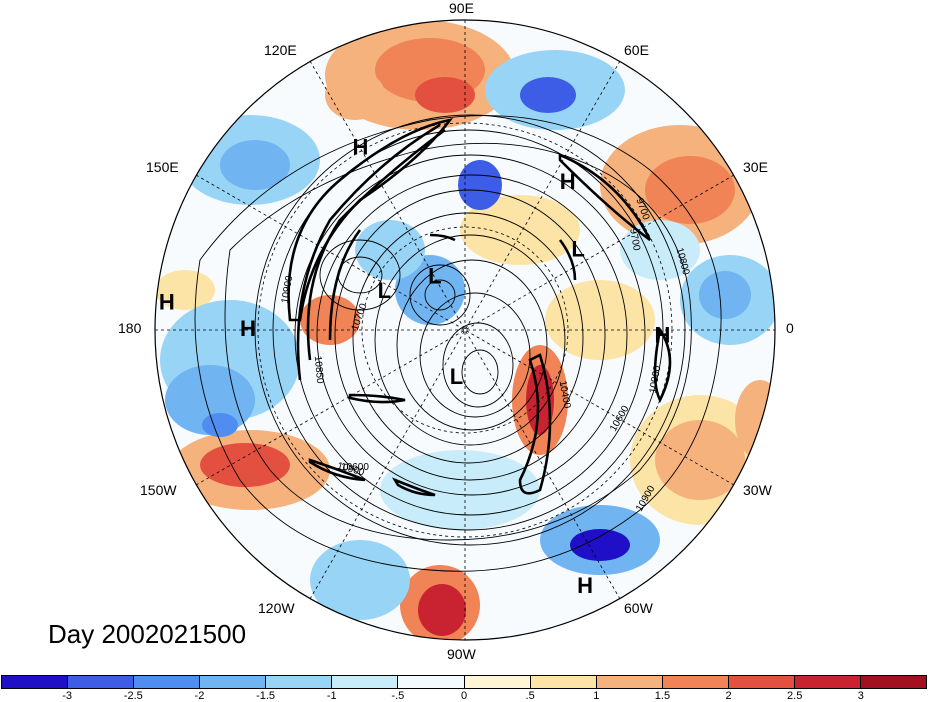  What do you see at coordinates (790, 328) in the screenshot?
I see `lon-label-0: 0` at bounding box center [790, 328].